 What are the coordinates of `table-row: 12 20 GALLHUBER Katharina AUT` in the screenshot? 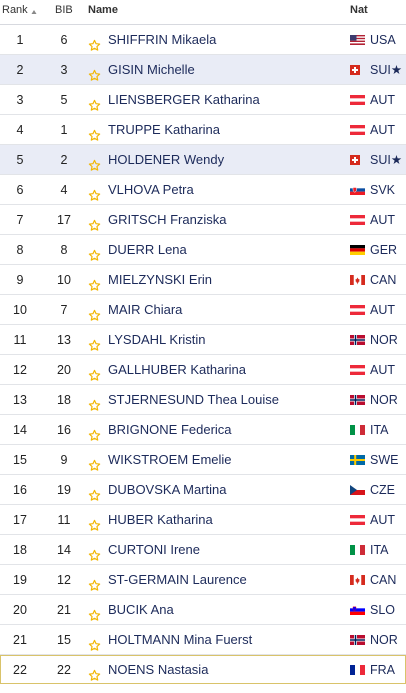 It's located at (203, 370).